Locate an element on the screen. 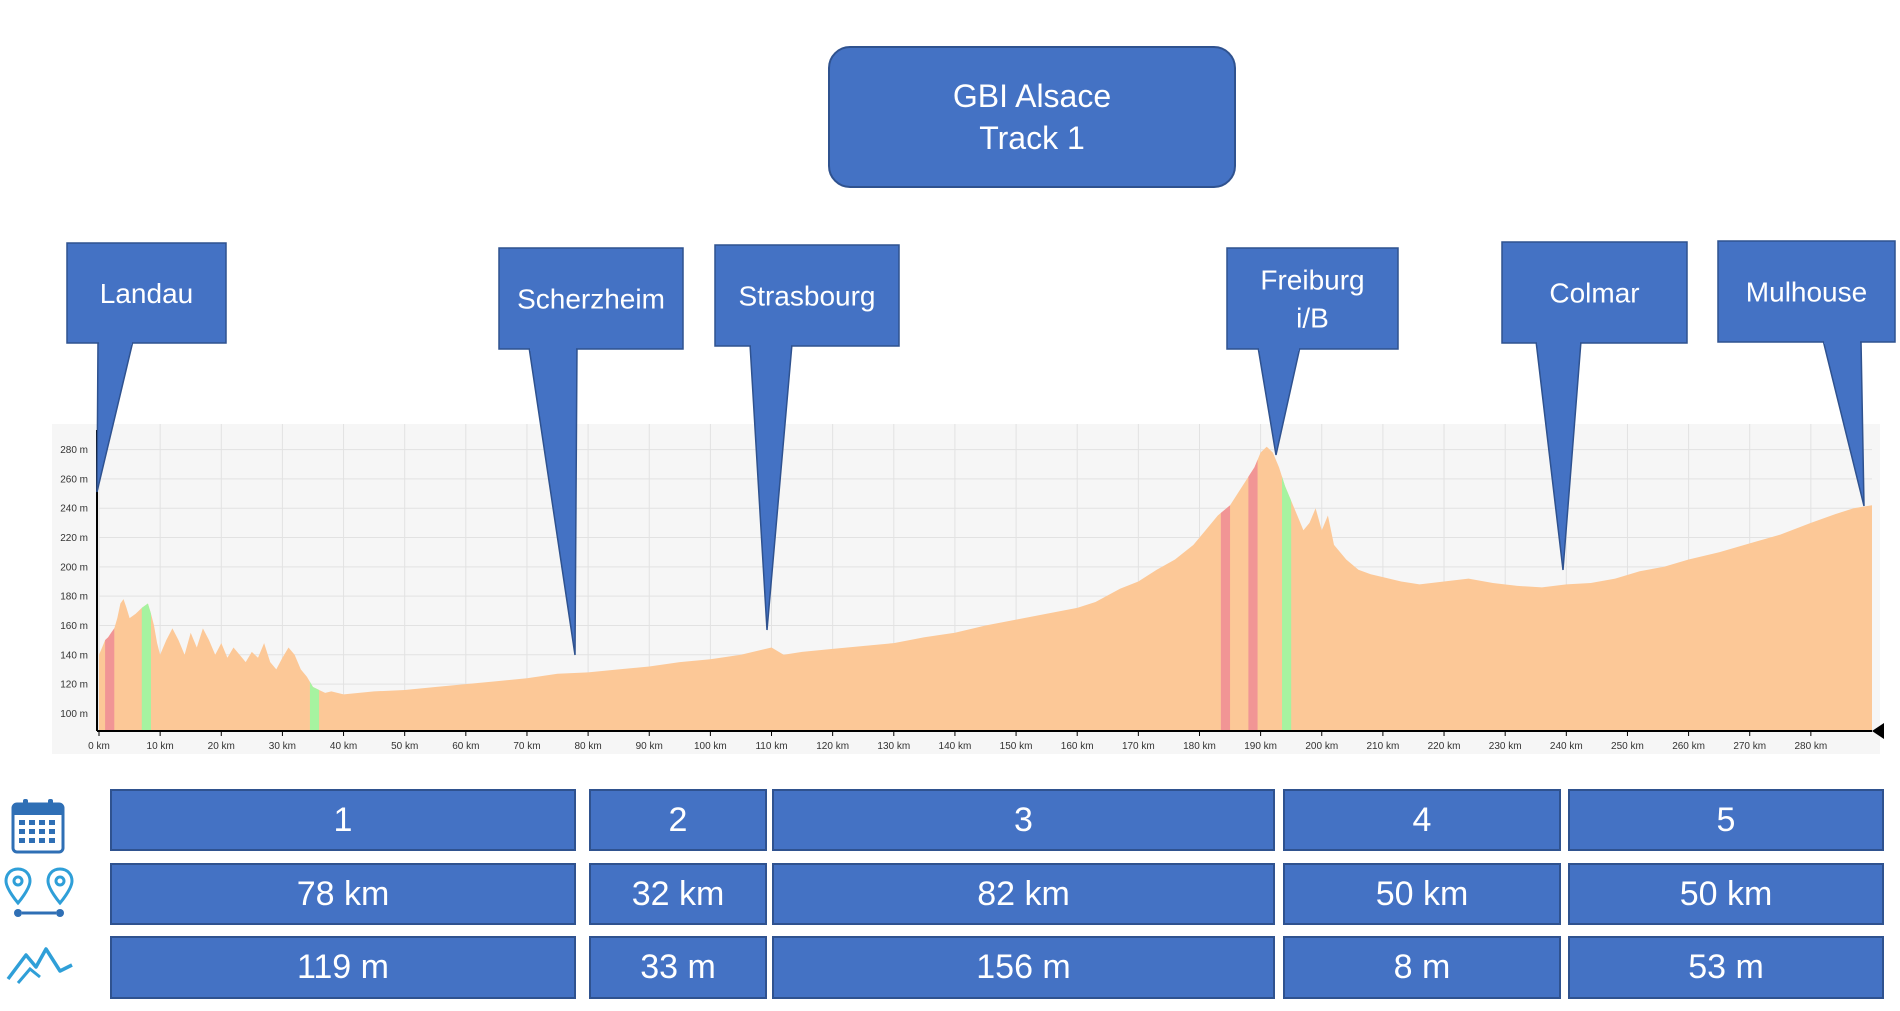 The width and height of the screenshot is (1900, 1011). stage-3-elevation: 156 m is located at coordinates (1023, 967).